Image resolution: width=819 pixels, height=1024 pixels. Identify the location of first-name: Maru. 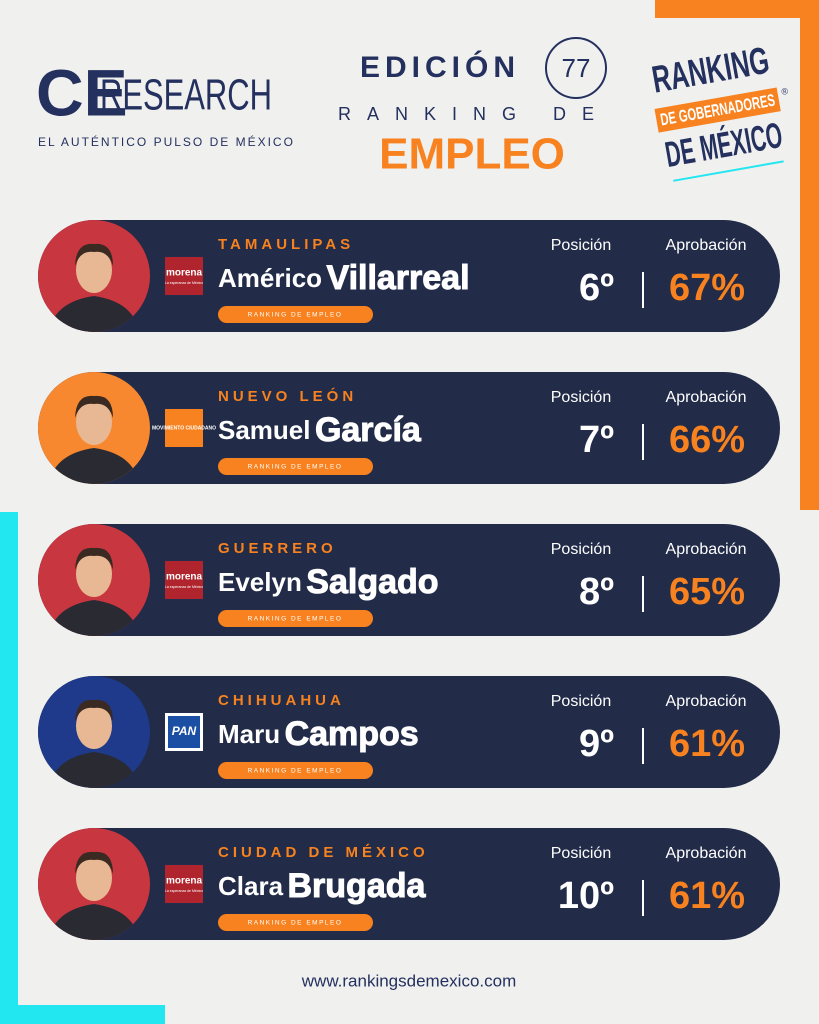
(249, 734).